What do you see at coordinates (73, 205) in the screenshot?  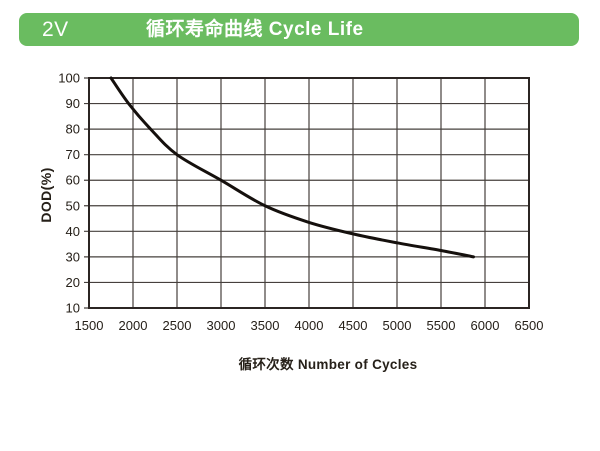 I see `y-tick-label: 50` at bounding box center [73, 205].